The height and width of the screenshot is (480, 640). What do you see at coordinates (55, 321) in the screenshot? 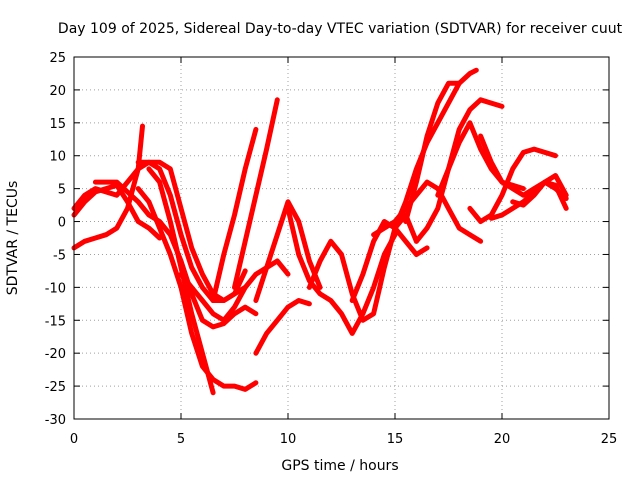
I see `y-tick-label: -15` at bounding box center [55, 321].